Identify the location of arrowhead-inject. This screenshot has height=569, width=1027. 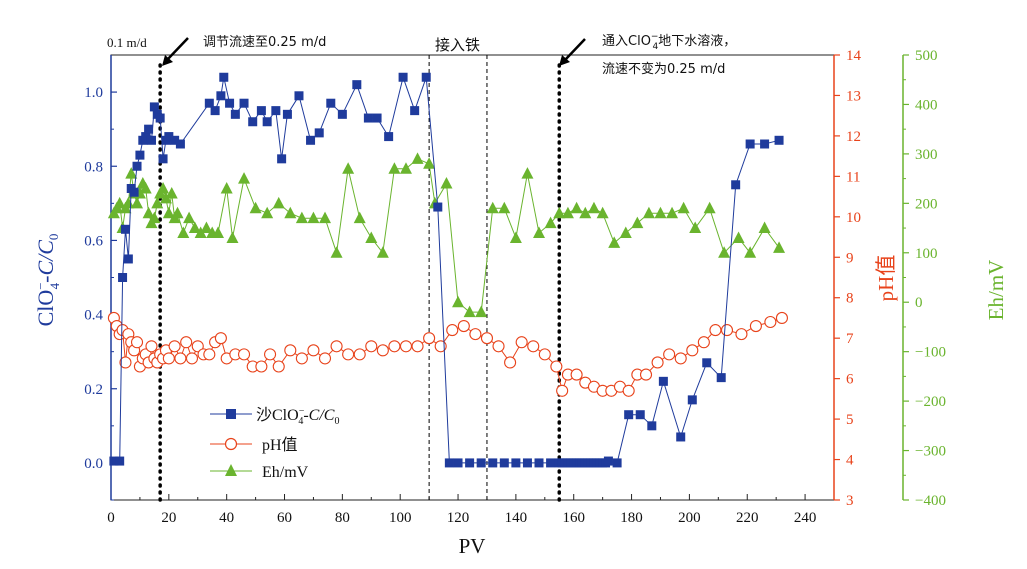
(564, 60).